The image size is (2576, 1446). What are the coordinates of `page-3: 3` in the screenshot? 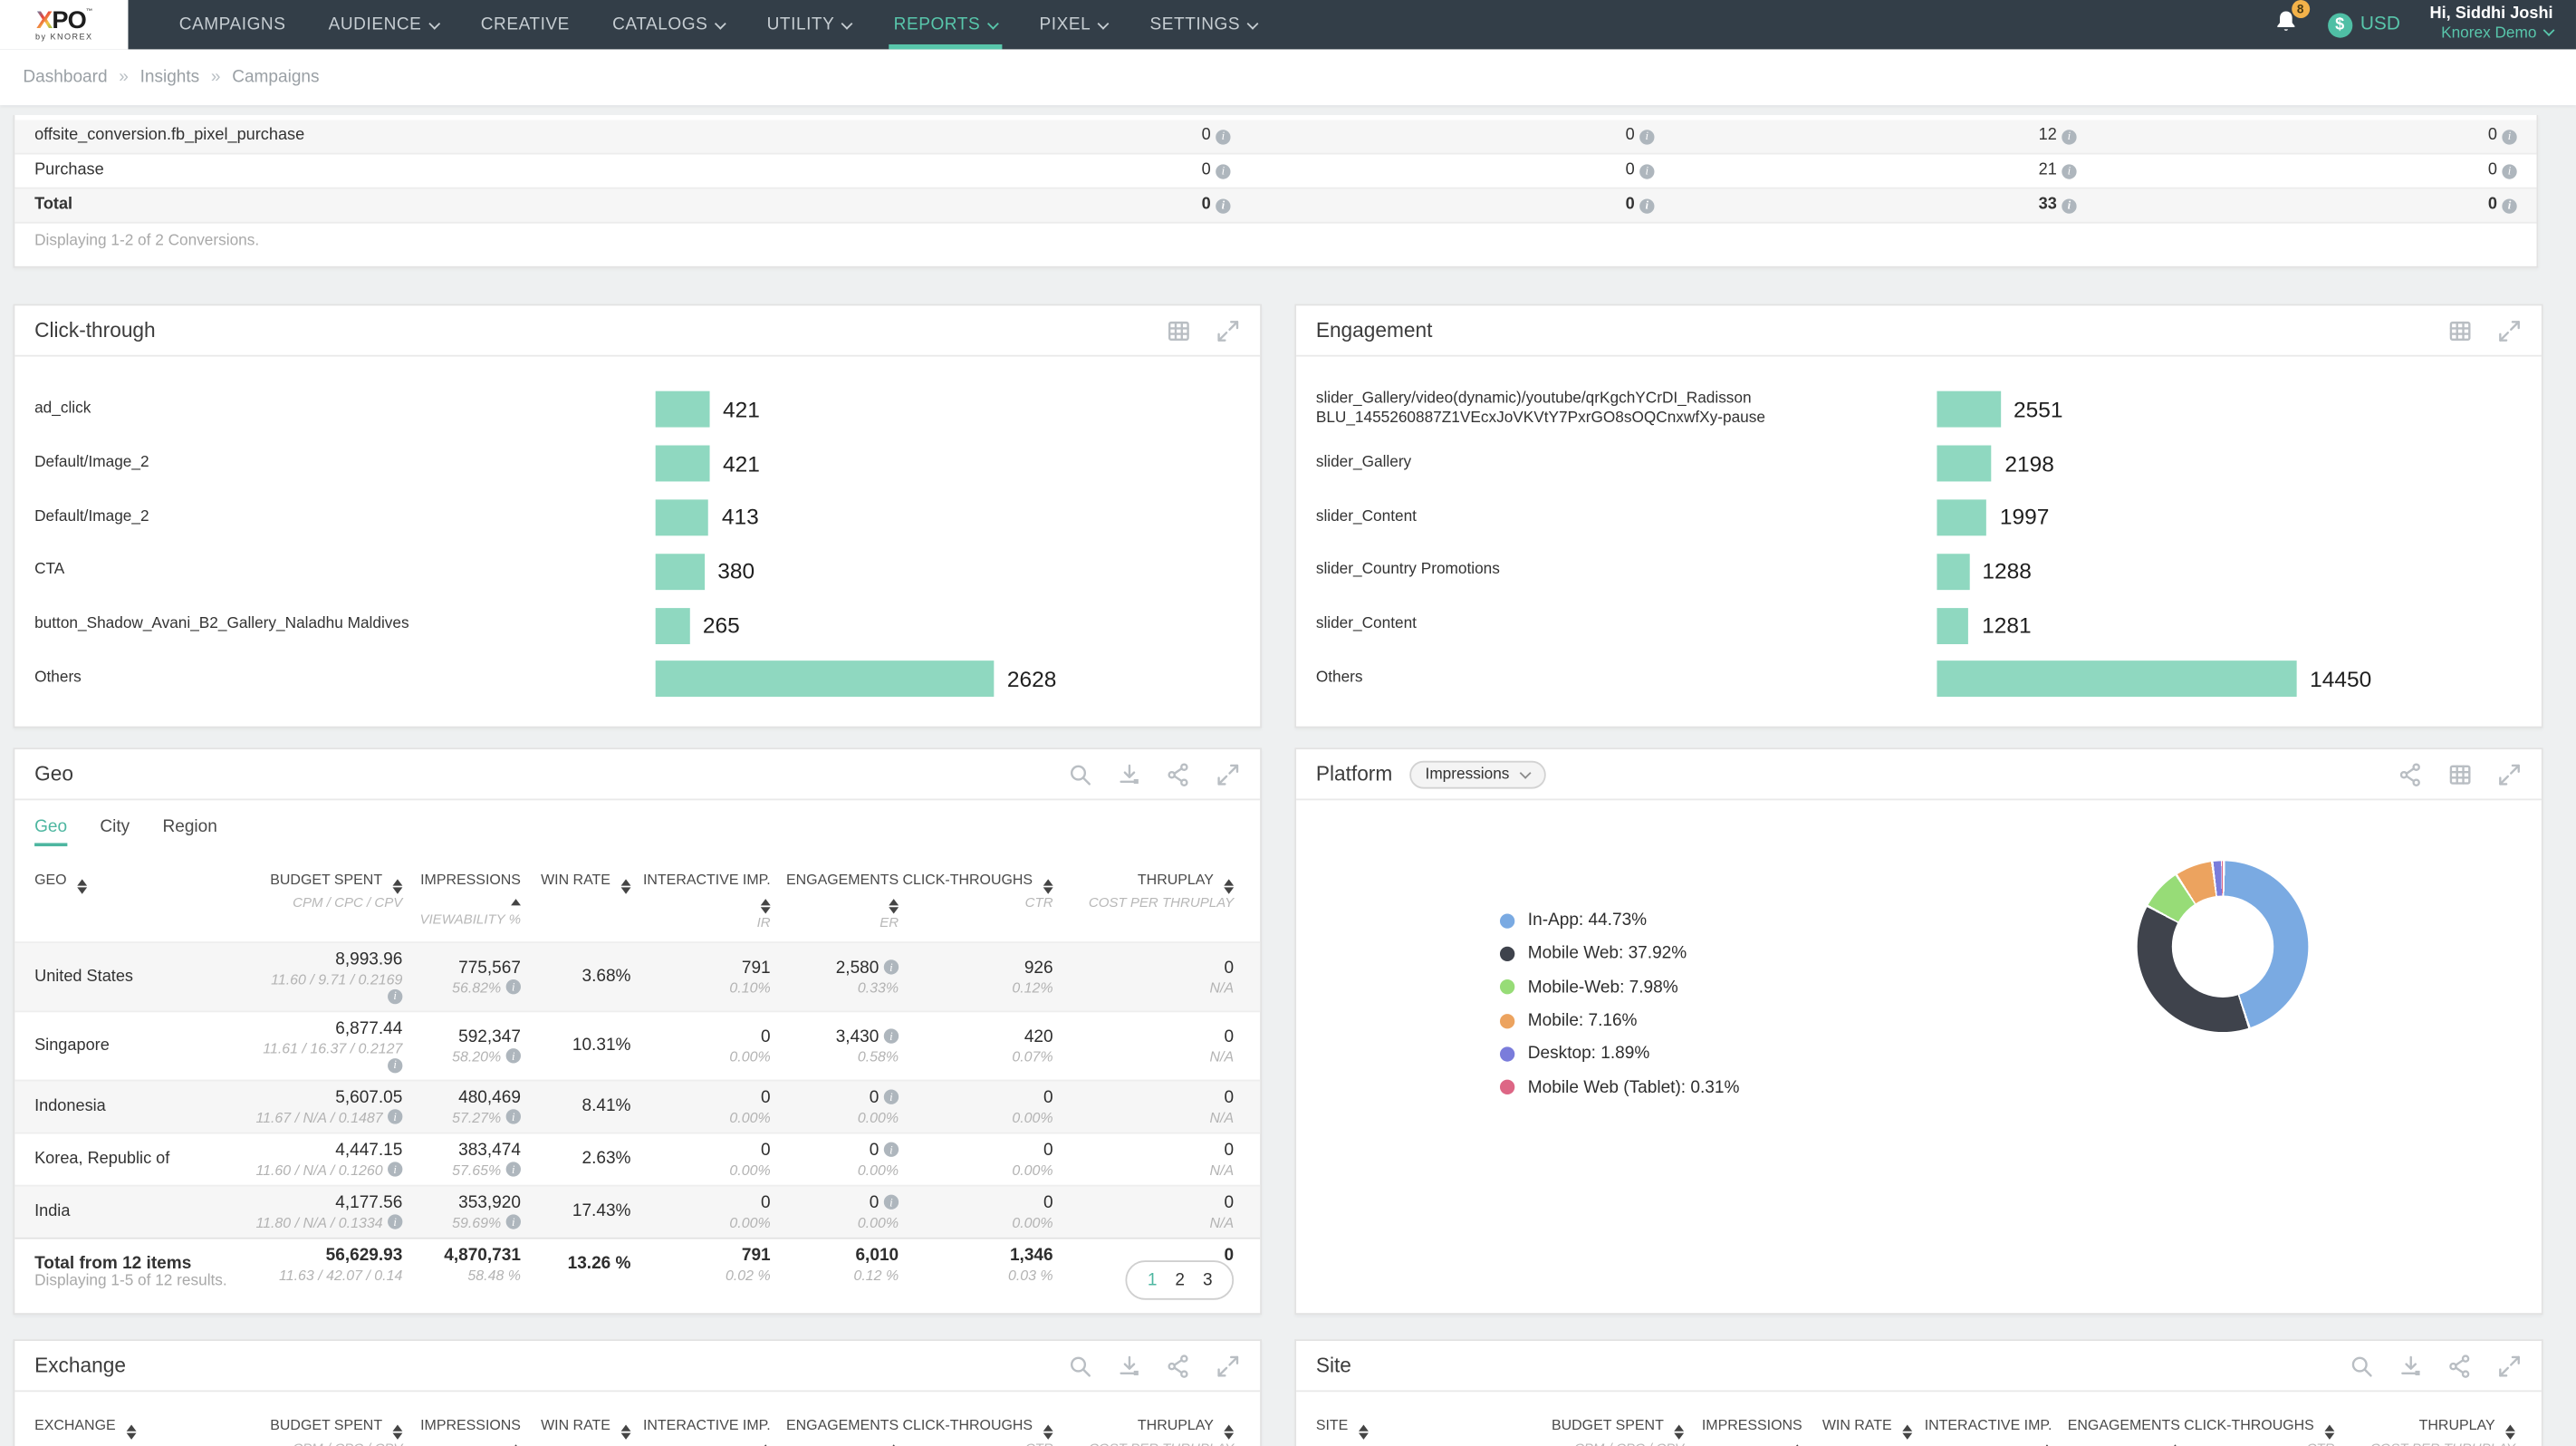 It's located at (1207, 1280).